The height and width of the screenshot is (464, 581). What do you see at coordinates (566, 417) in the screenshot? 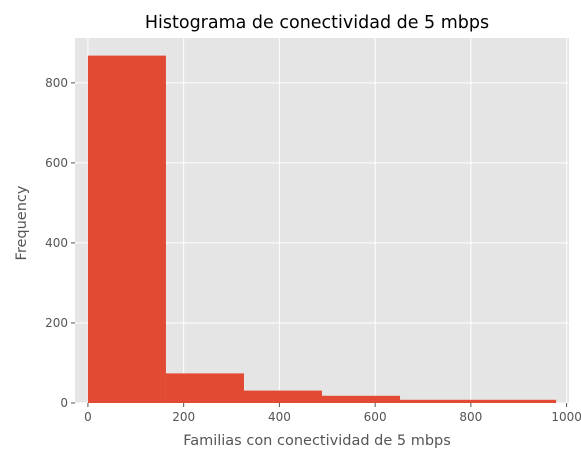
I see `x-tick-label: 1000` at bounding box center [566, 417].